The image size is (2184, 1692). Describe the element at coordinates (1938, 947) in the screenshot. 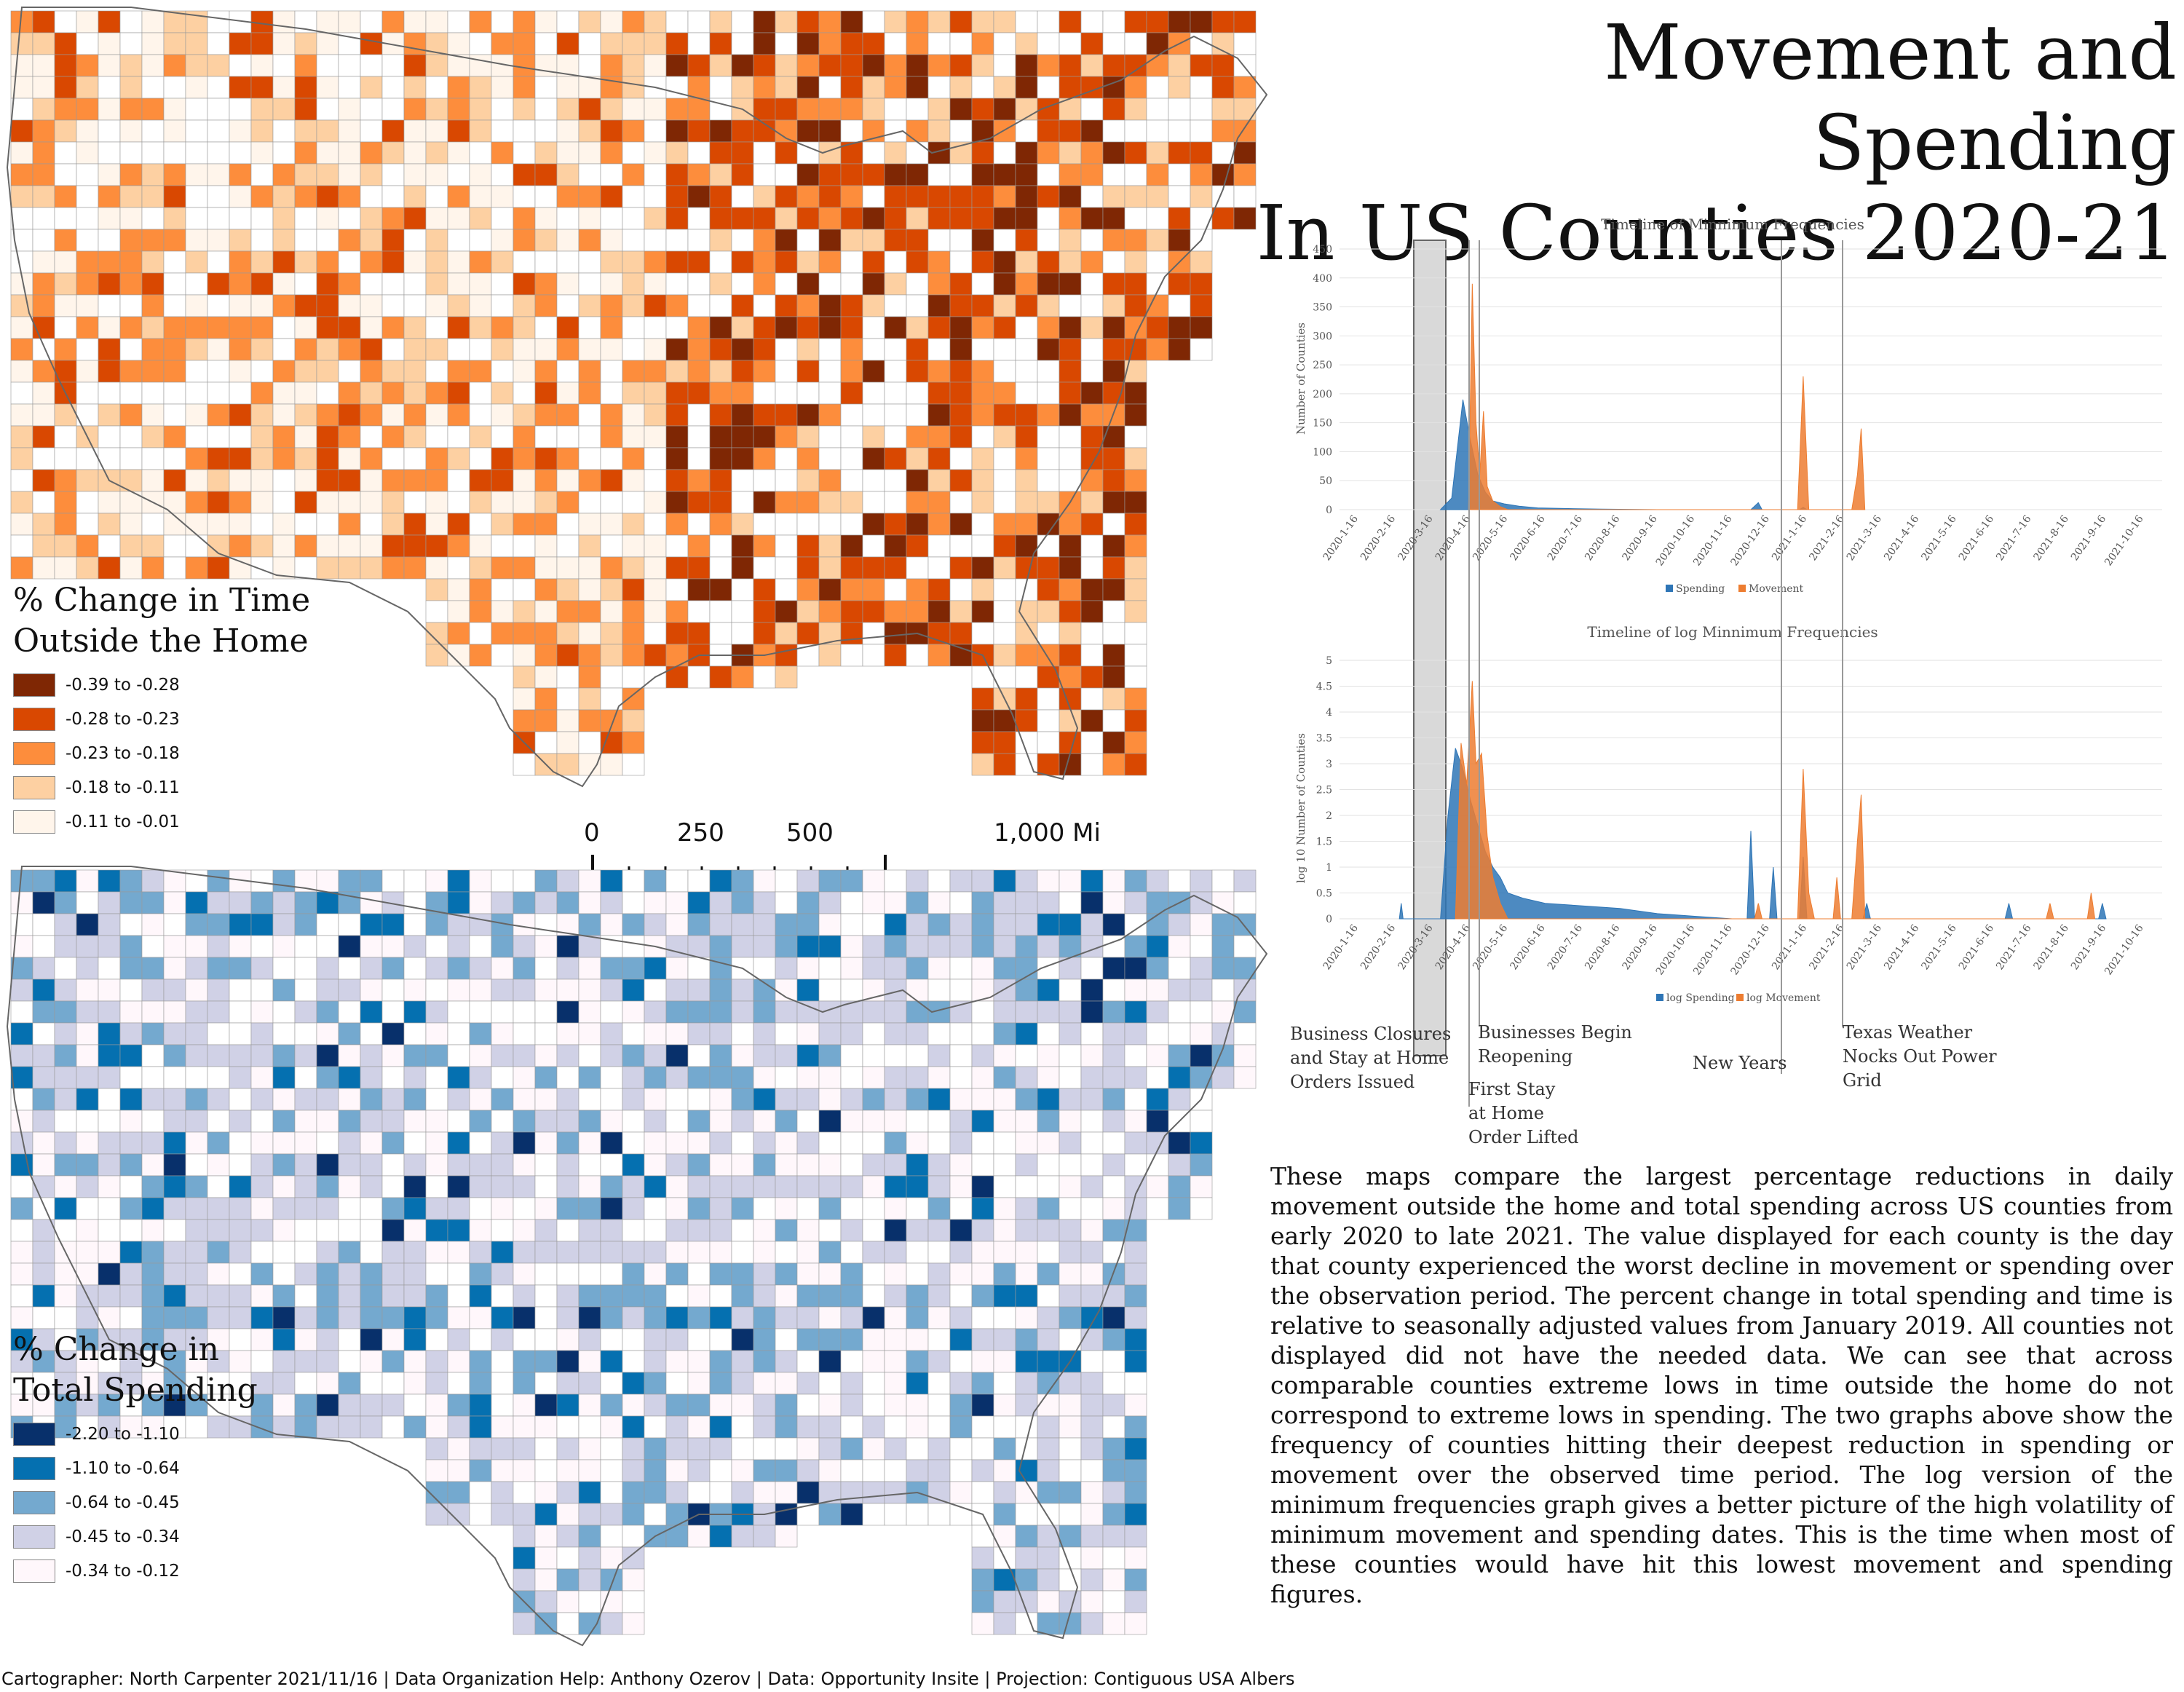

I see `x-tick-label: 2021-5-16` at that location.